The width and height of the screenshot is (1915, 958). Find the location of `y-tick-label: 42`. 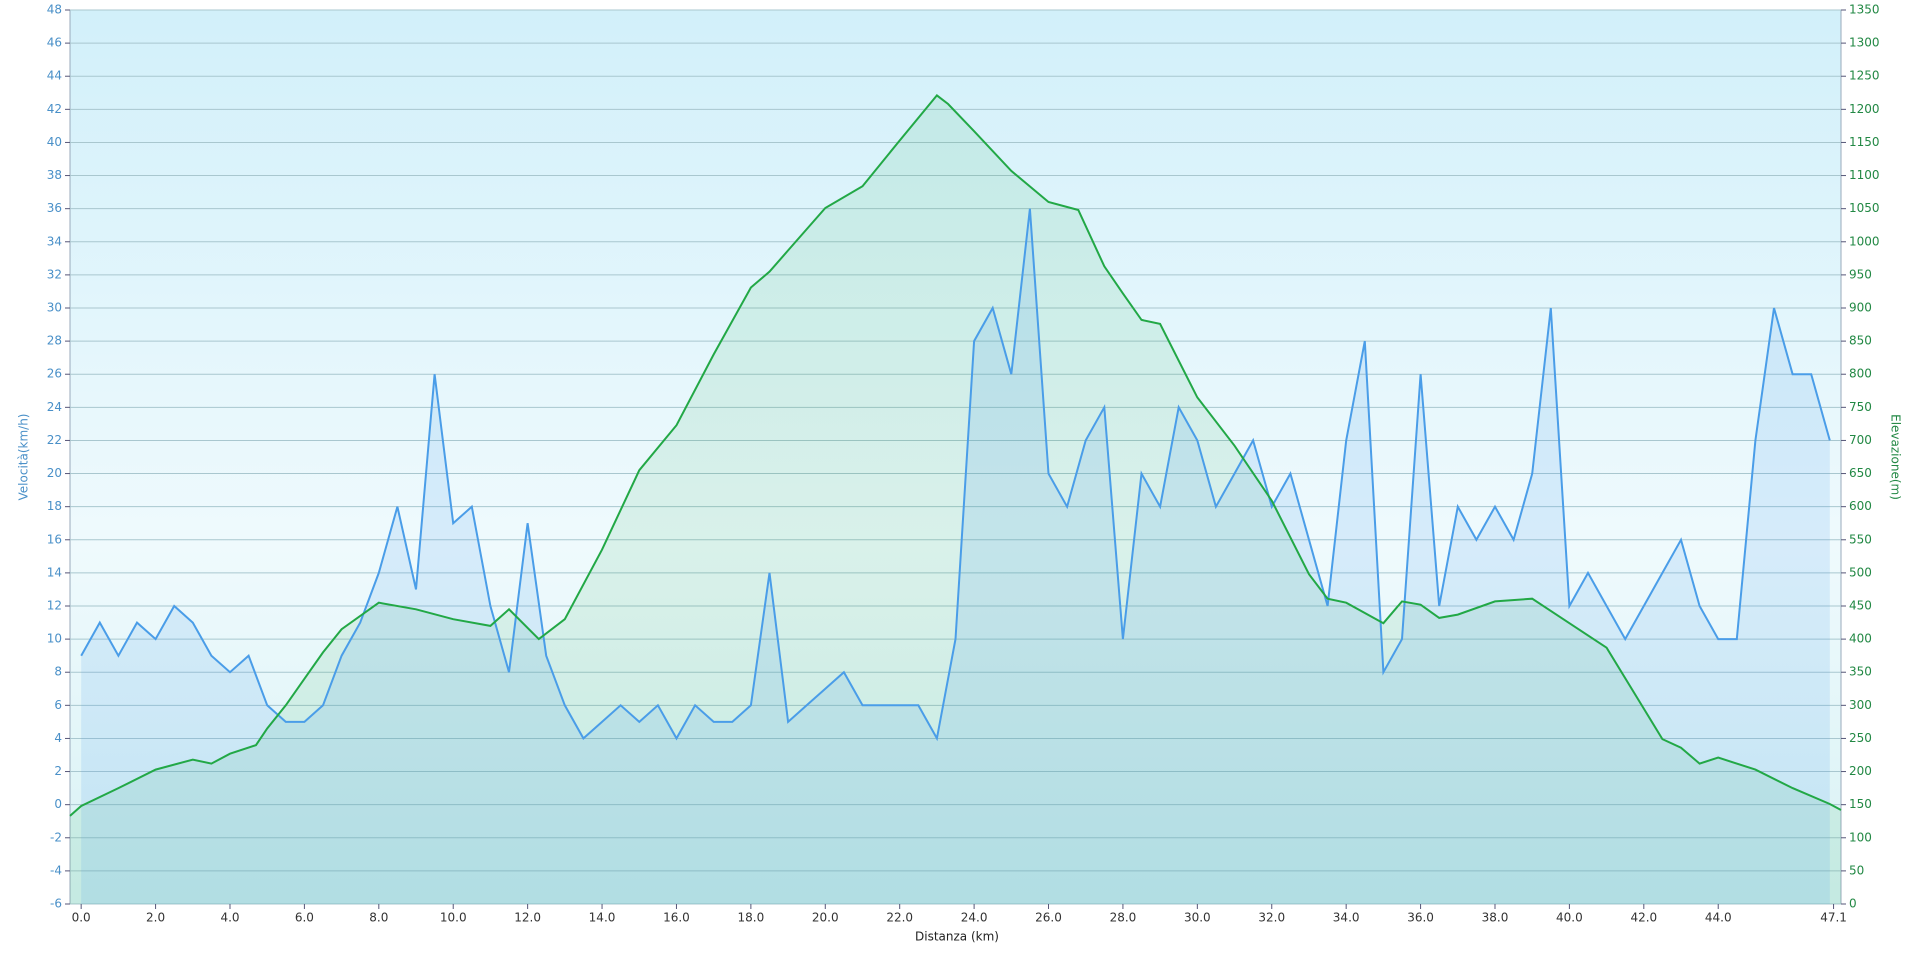

y-tick-label: 42 is located at coordinates (54, 109).